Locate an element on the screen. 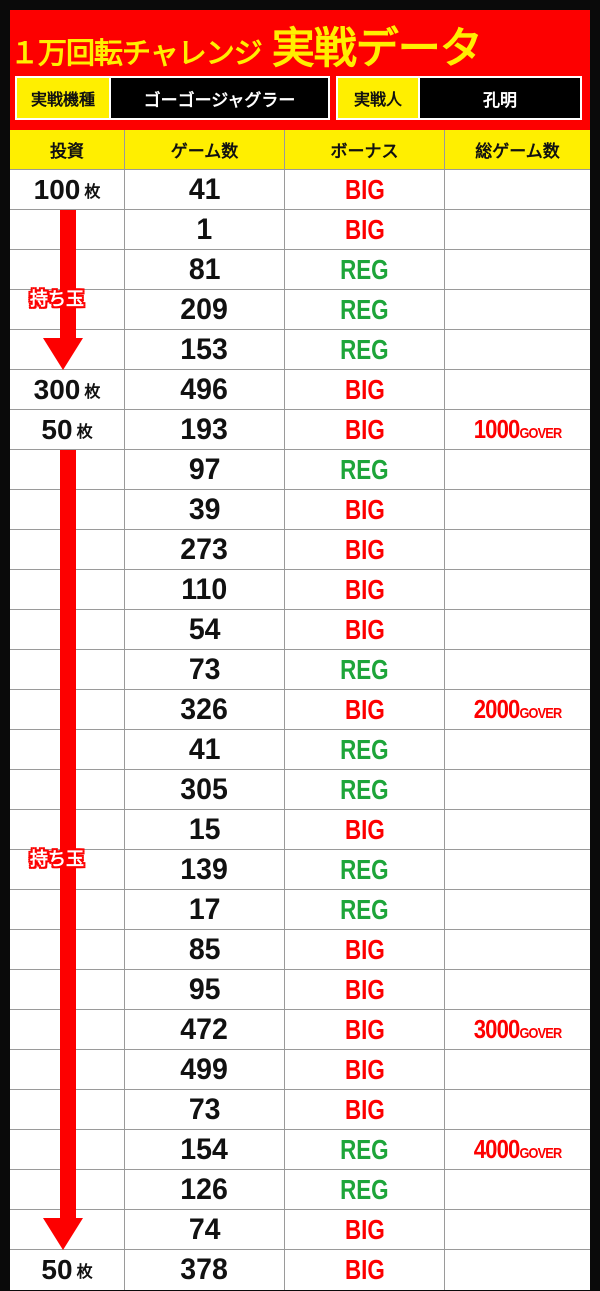 The width and height of the screenshot is (600, 1291). table-row: 73 BIG is located at coordinates (300, 1110).